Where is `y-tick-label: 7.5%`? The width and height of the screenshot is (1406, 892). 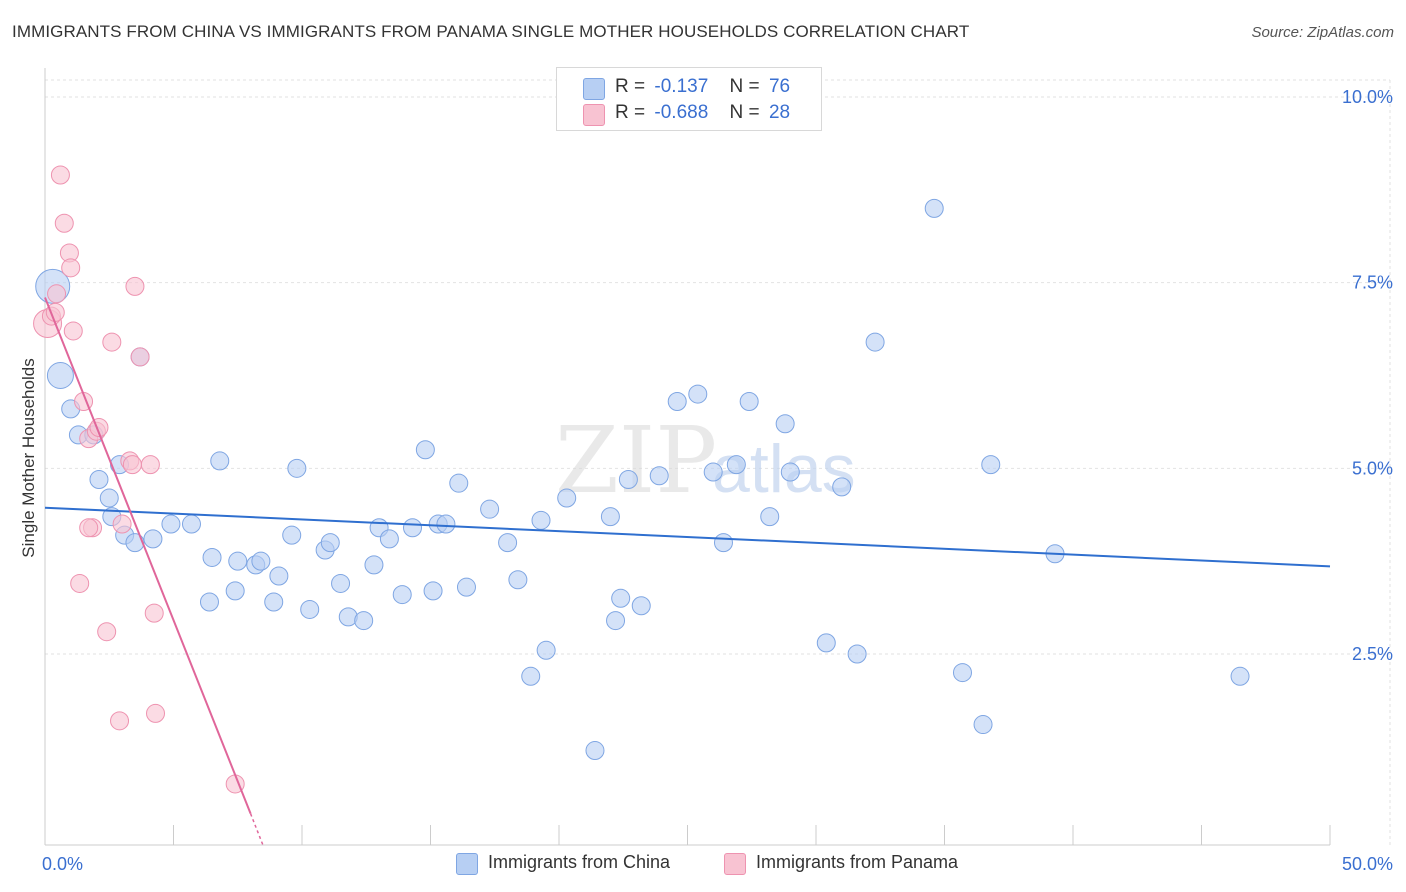
y-tick-label: 7.5% is located at coordinates (1372, 283).